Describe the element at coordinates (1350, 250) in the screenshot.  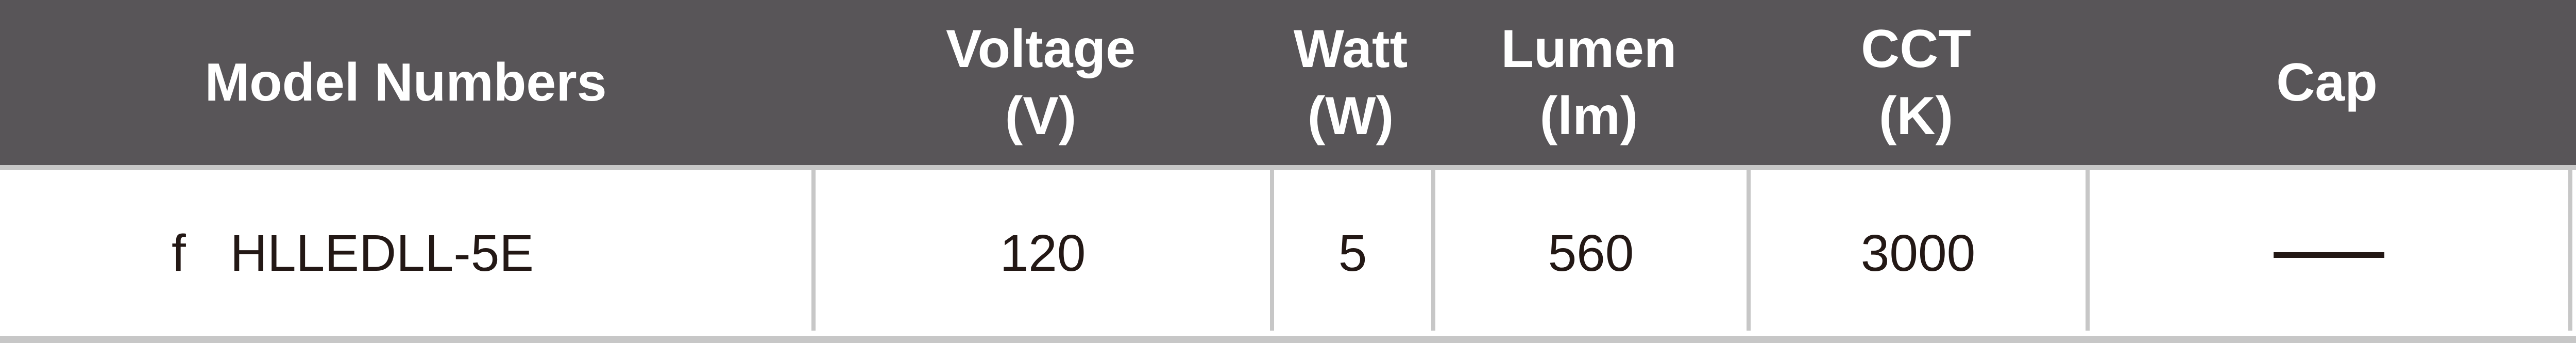
I see `cell-watt: 5` at that location.